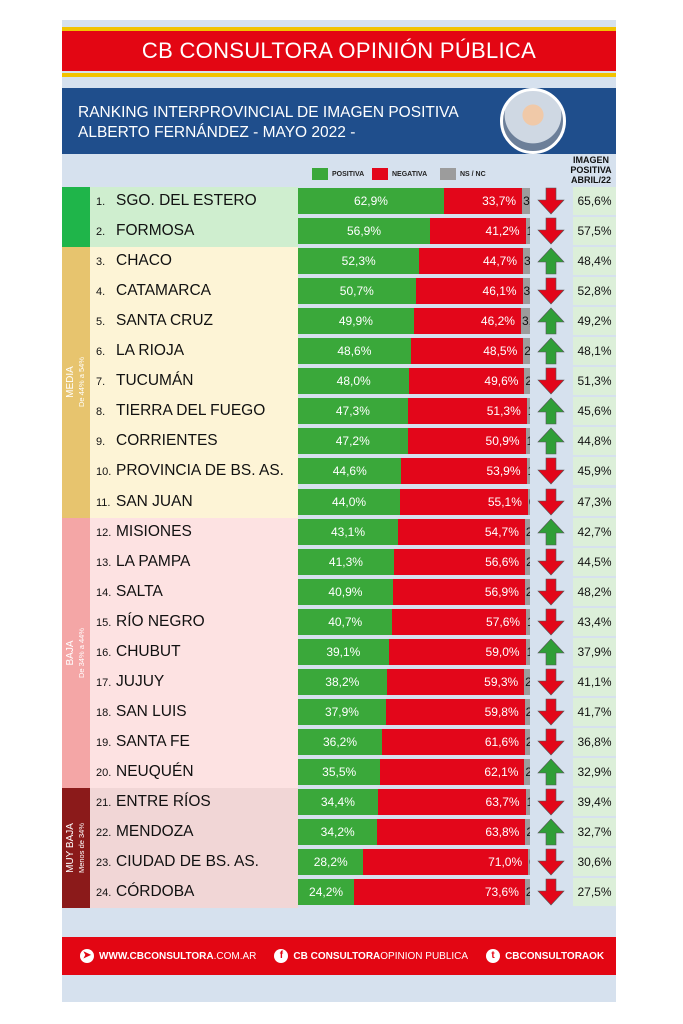 The height and width of the screenshot is (1024, 683). I want to click on bar-negative: 59,3%, so click(455, 681).